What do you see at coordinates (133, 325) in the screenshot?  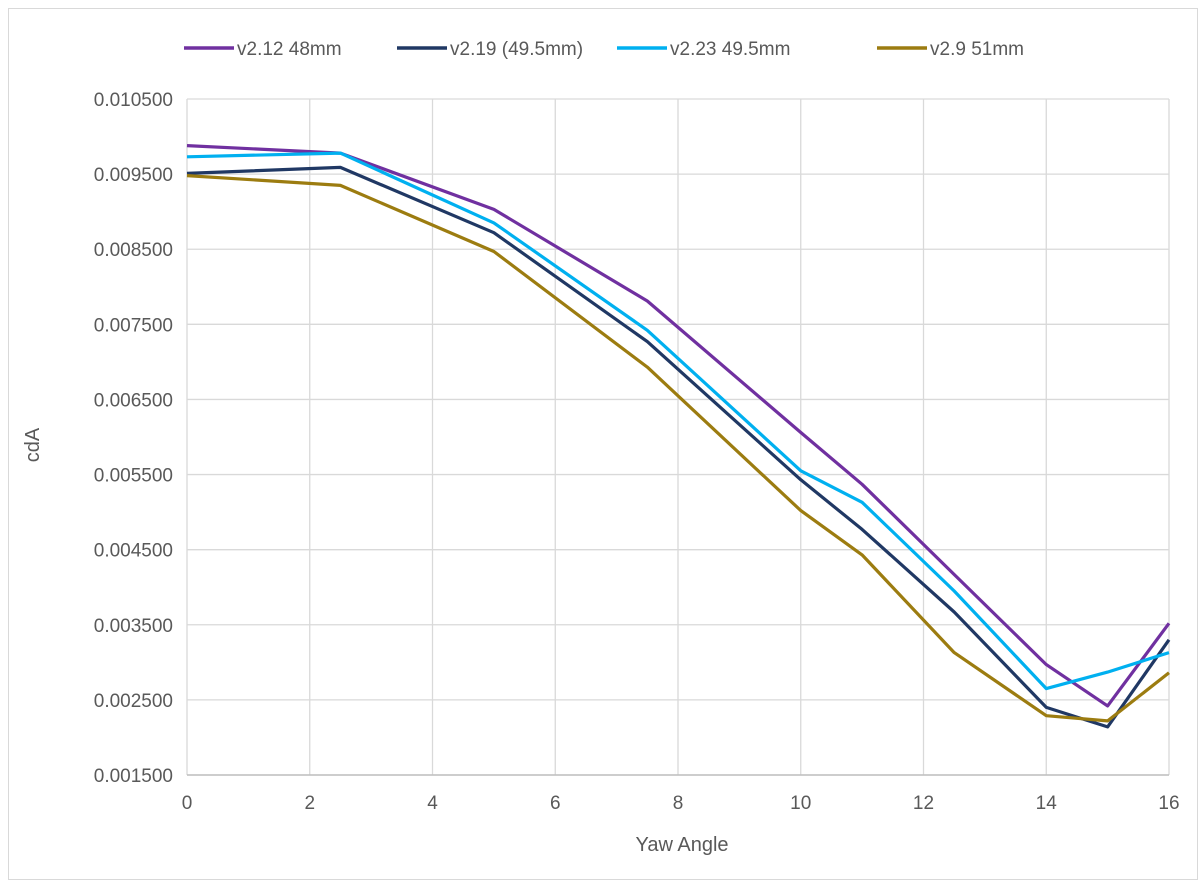 I see `y-tick-label: 0.007500` at bounding box center [133, 325].